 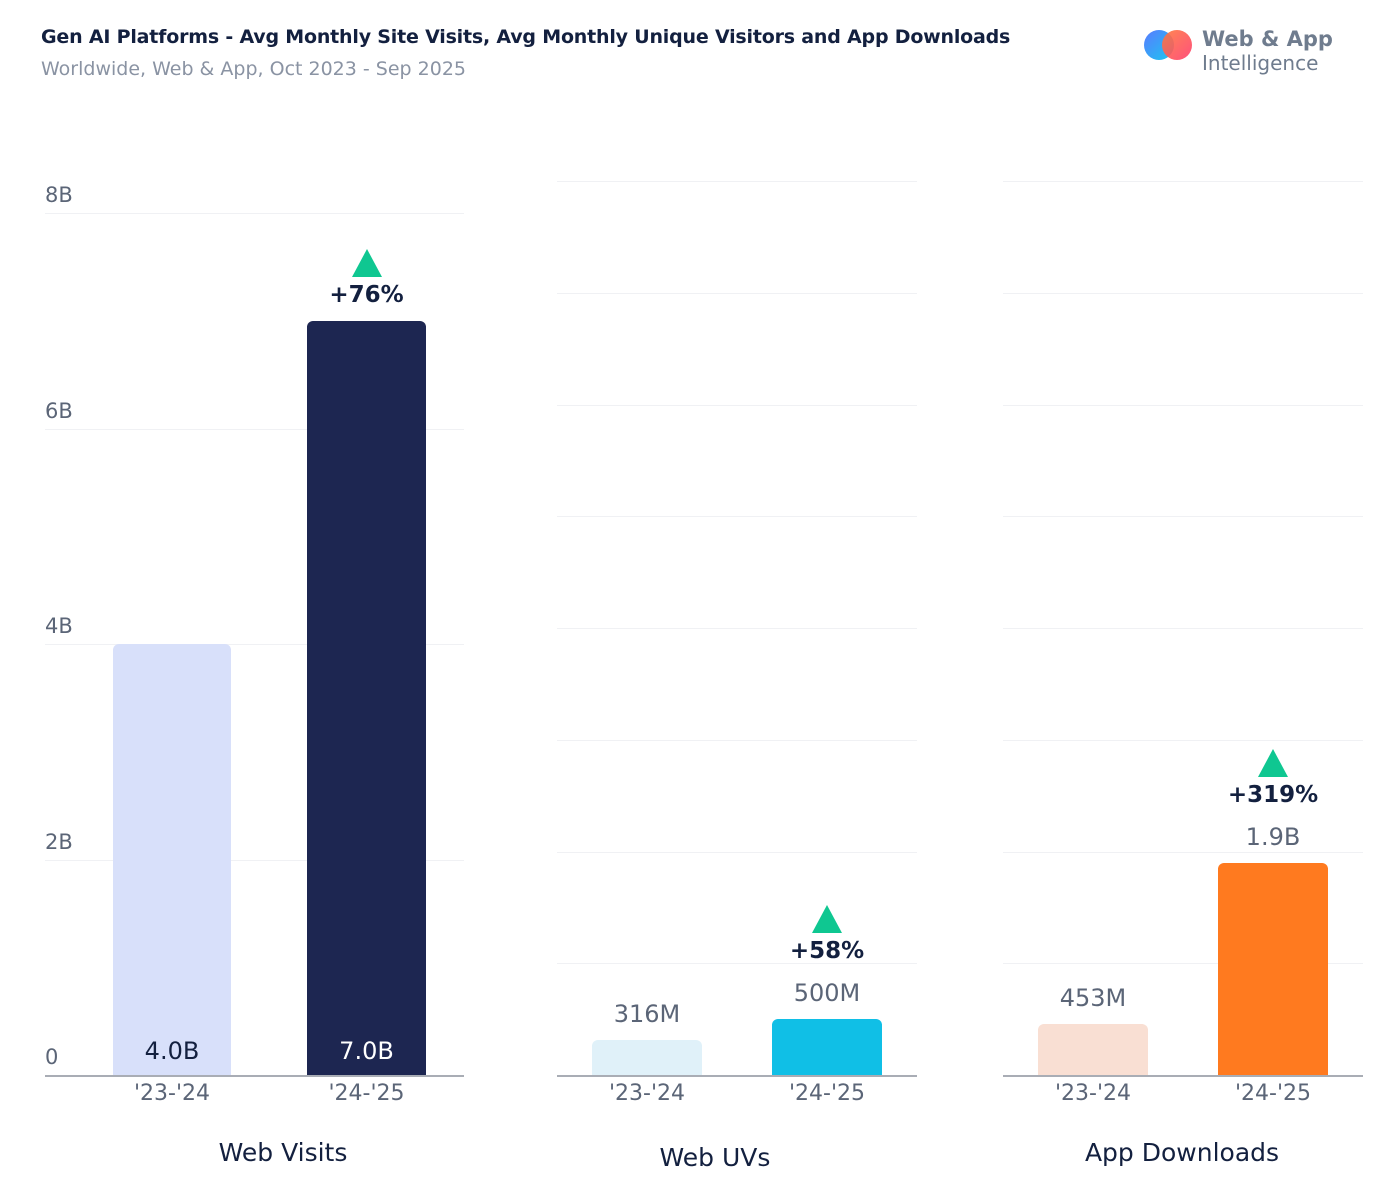 I want to click on change-label: +319%, so click(x=1273, y=794).